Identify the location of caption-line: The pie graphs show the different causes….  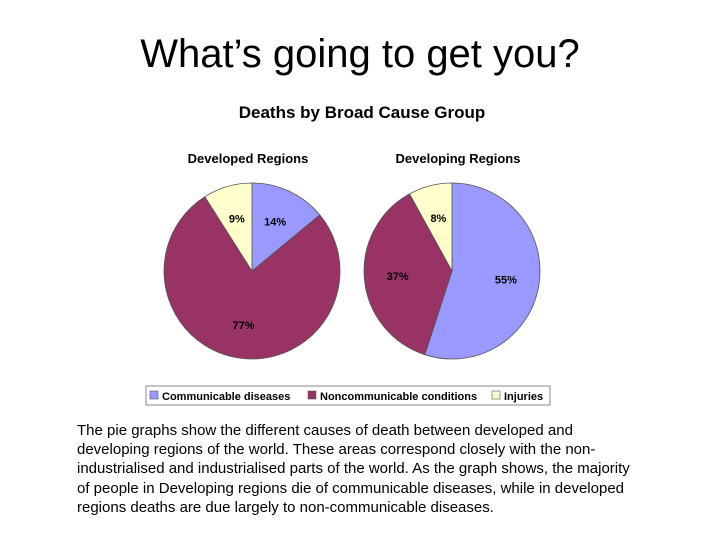
(325, 430).